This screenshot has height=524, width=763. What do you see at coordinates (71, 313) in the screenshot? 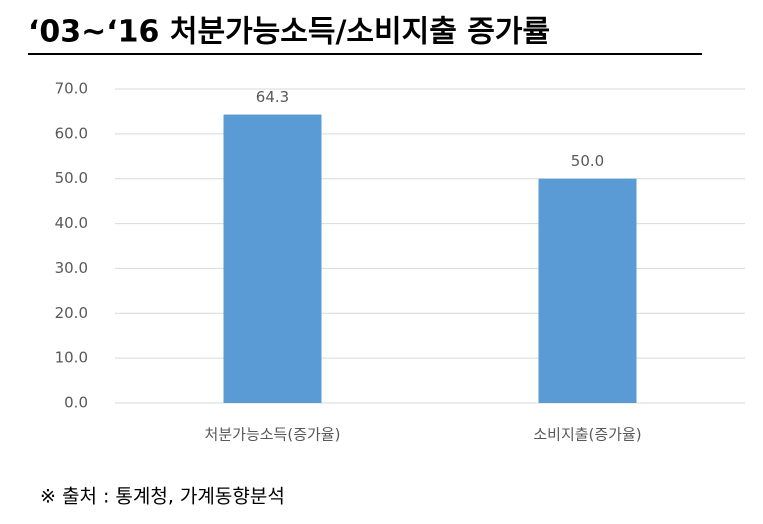
I see `y-tick-label: 20.0` at bounding box center [71, 313].